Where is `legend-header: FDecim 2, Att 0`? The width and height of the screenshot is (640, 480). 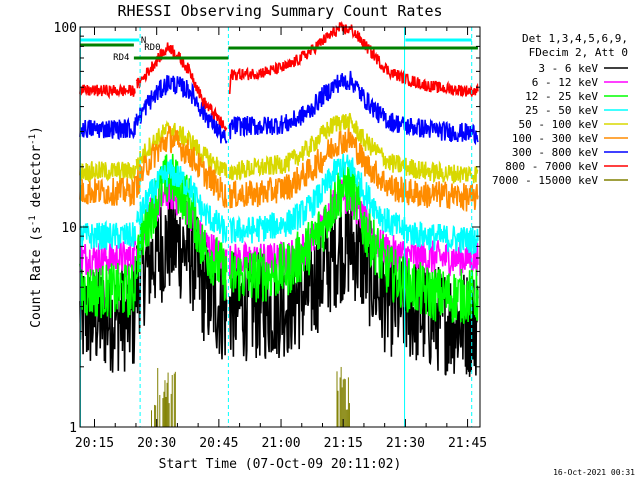 legend-header: FDecim 2, Att 0 is located at coordinates (578, 52).